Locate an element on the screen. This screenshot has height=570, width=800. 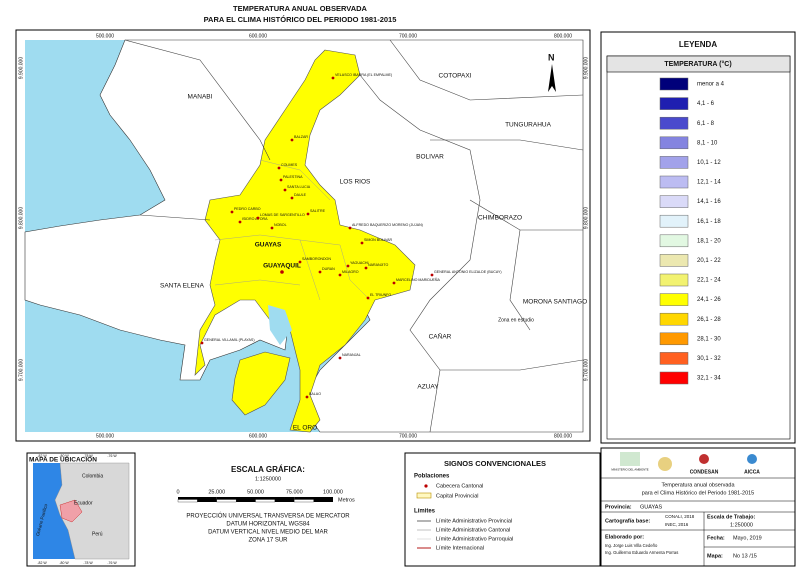
scale-tick-label: 25.000 is located at coordinates (216, 492).